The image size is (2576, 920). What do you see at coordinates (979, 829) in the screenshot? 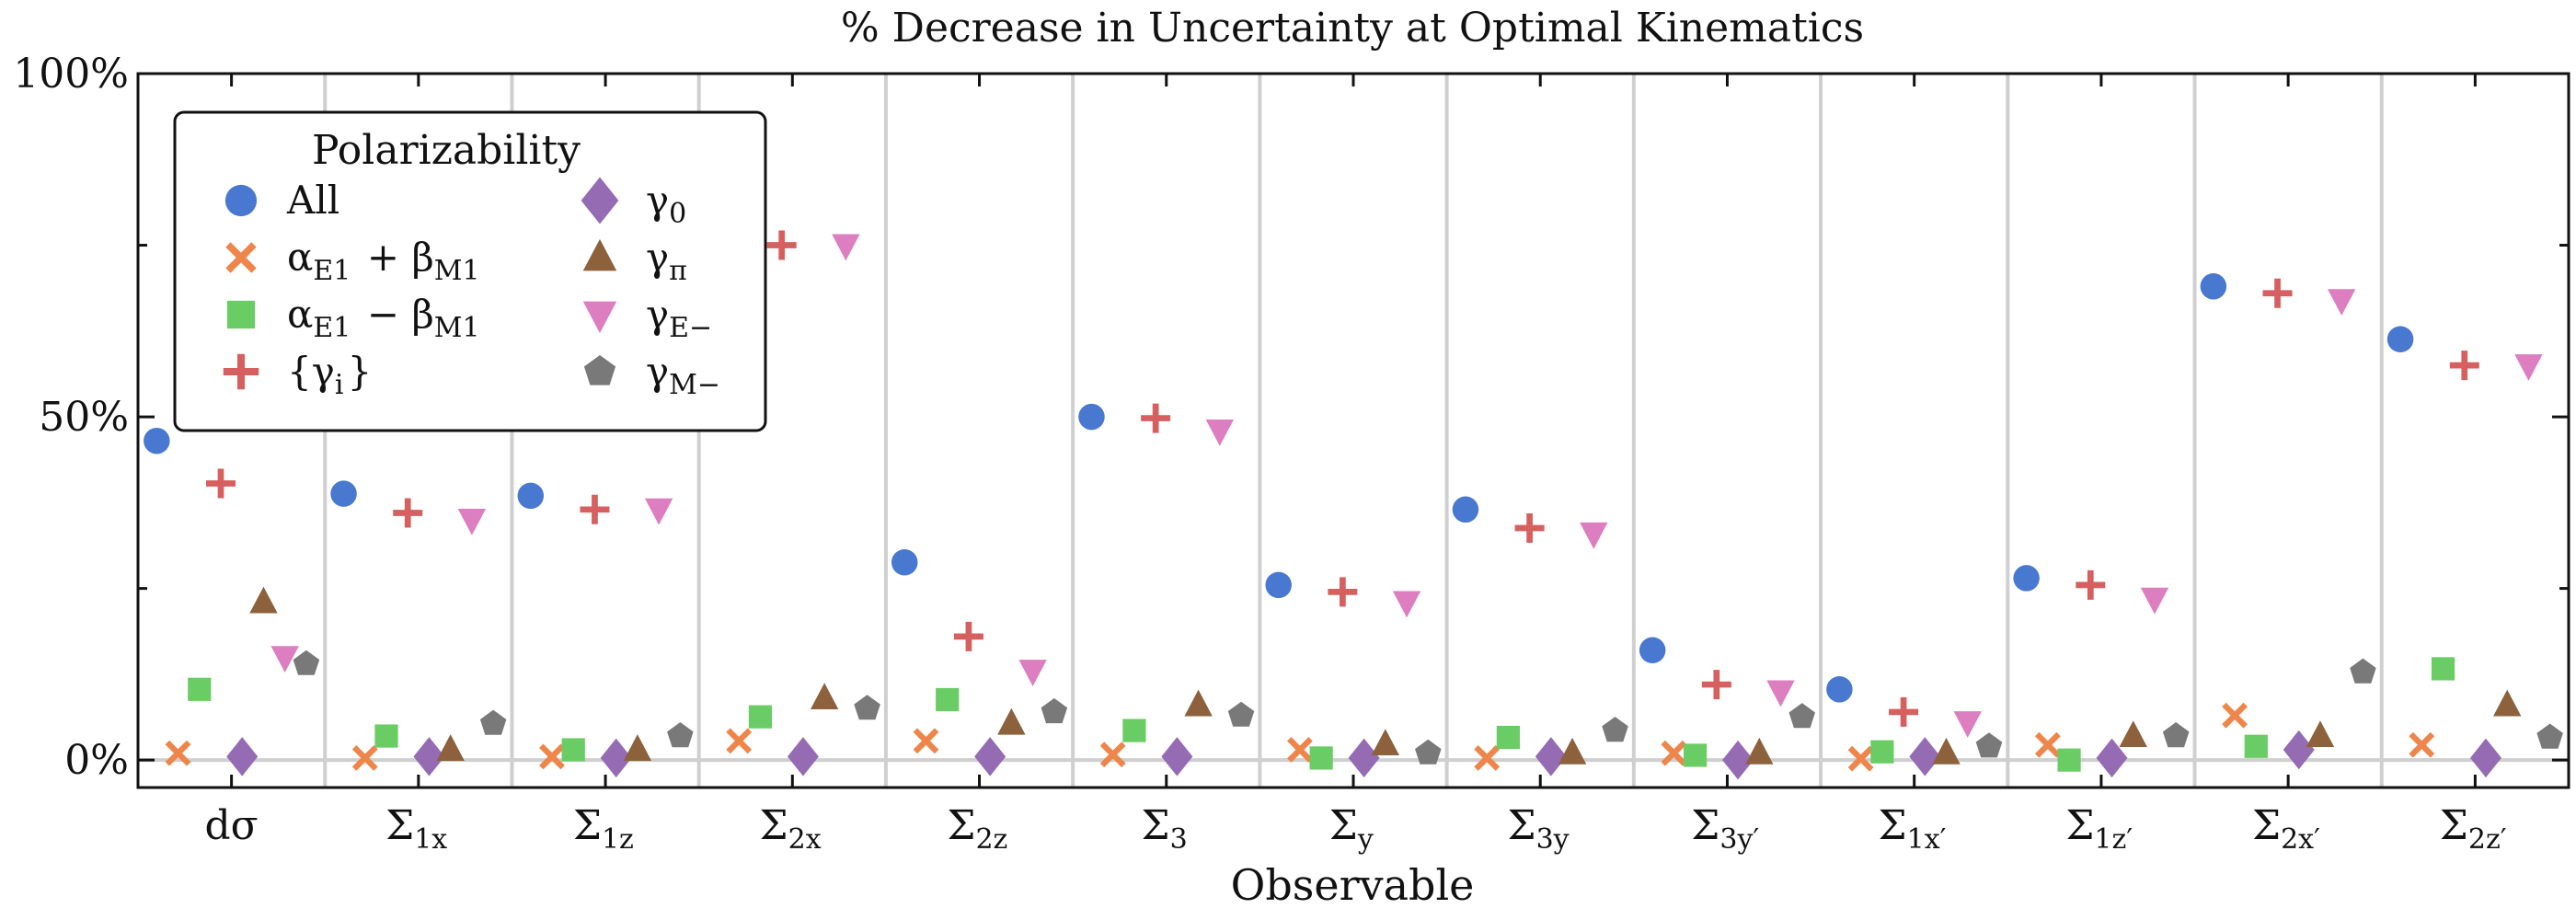
I see `x-tick-label: Σ2z` at bounding box center [979, 829].